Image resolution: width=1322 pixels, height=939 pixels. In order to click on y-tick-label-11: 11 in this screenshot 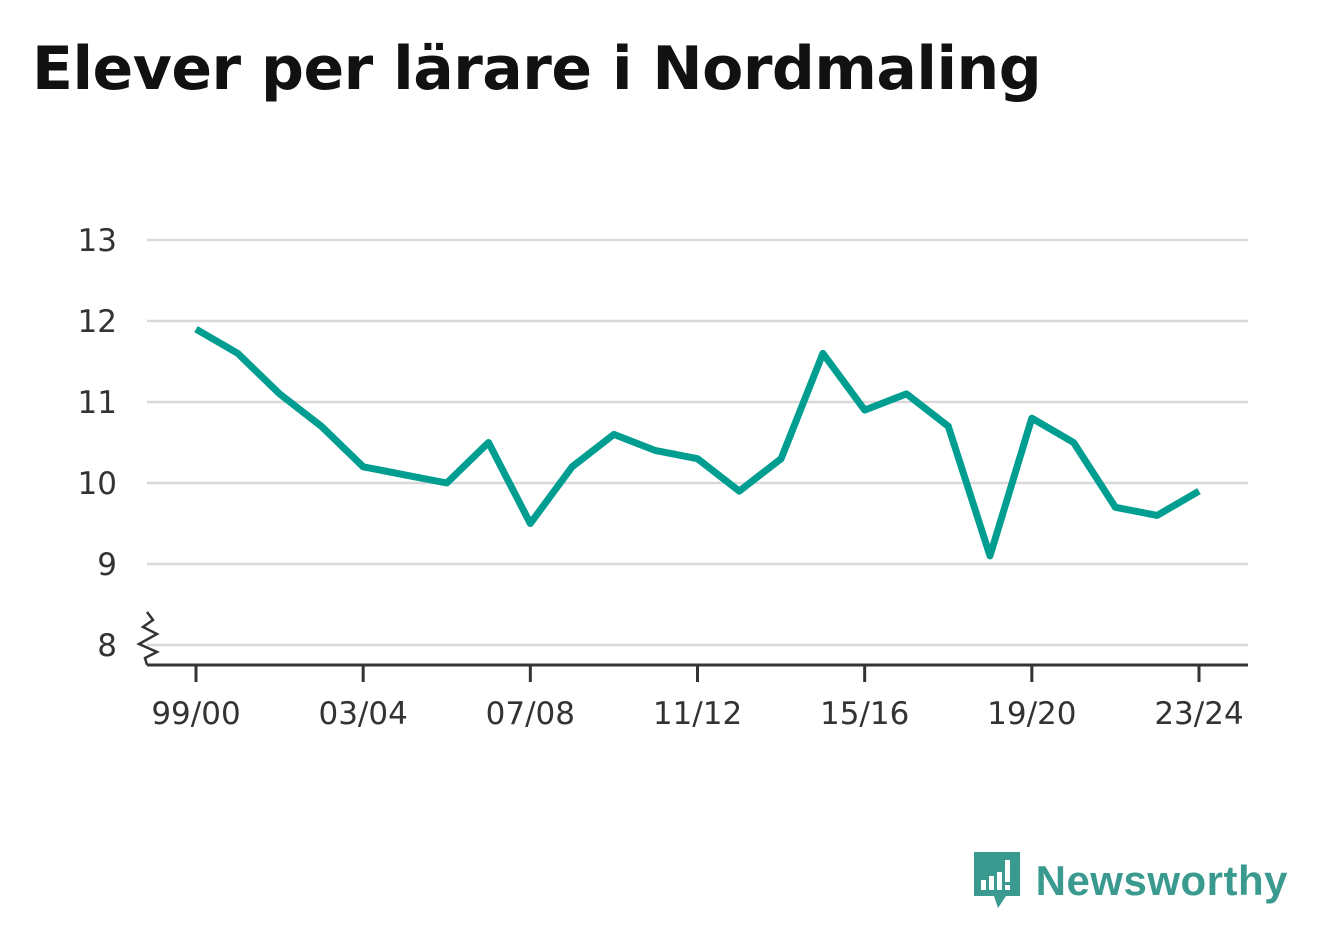, I will do `click(97, 403)`.